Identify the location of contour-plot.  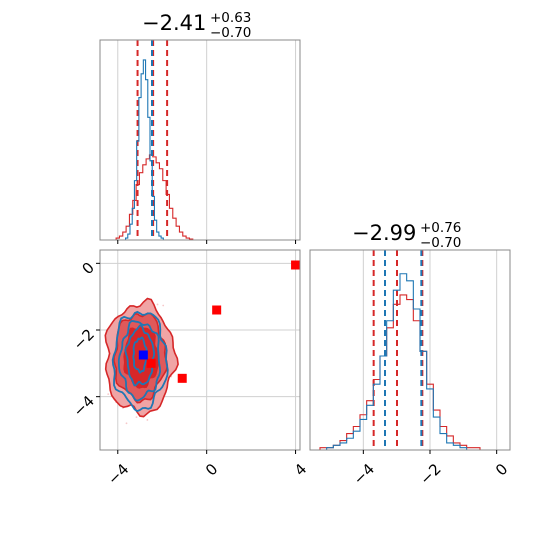
(141, 361).